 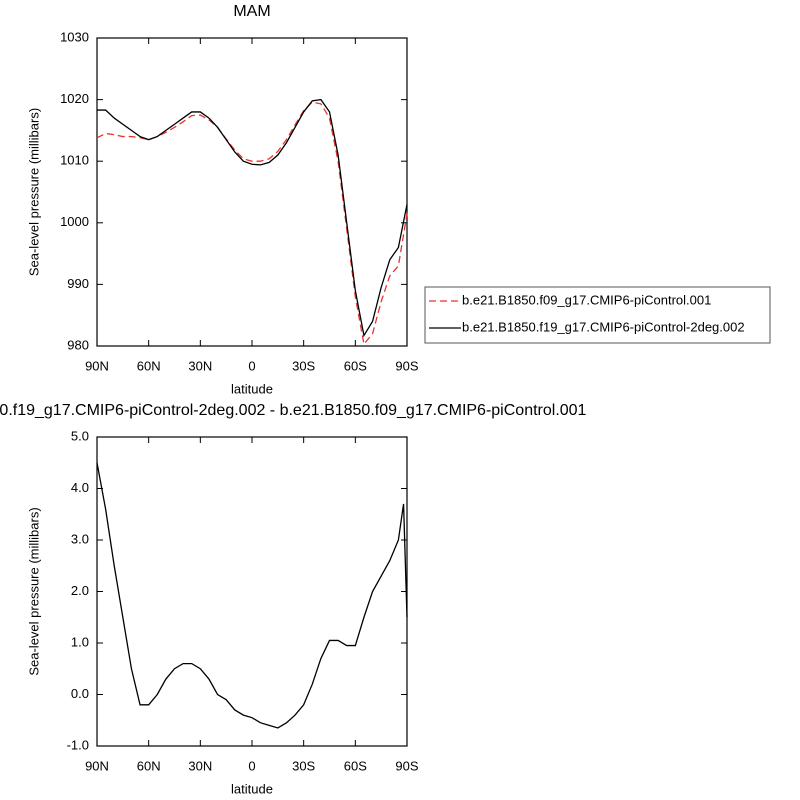 What do you see at coordinates (74, 160) in the screenshot?
I see `y-tick-label: 1010` at bounding box center [74, 160].